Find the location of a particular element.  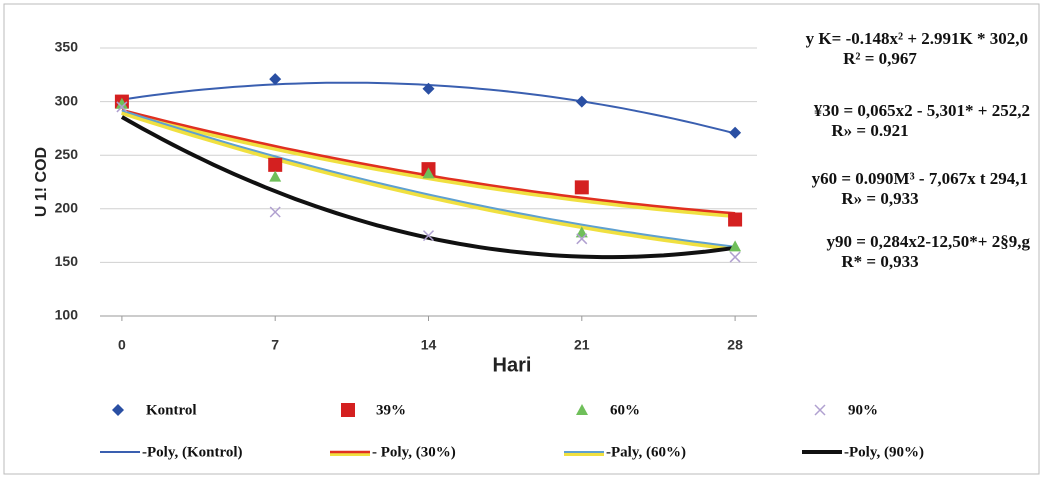

x-tick-label: 28 is located at coordinates (735, 345).